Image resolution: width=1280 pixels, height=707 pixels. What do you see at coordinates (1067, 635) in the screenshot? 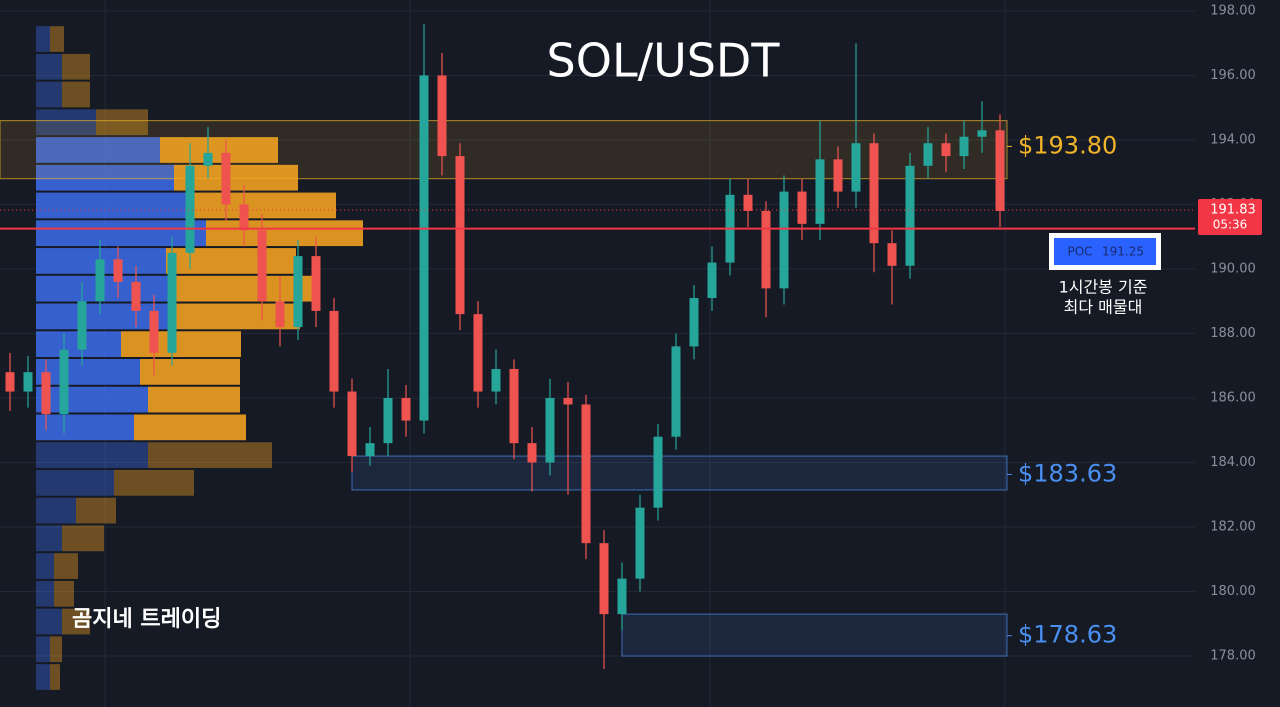
I see `zone-label: $178.63` at bounding box center [1067, 635].